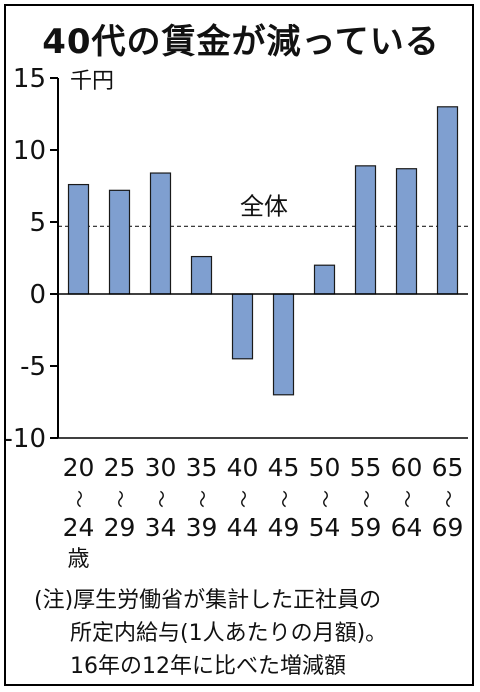 The height and width of the screenshot is (692, 480). Describe the element at coordinates (120, 527) in the screenshot. I see `x-tick-label-end: 29` at that location.